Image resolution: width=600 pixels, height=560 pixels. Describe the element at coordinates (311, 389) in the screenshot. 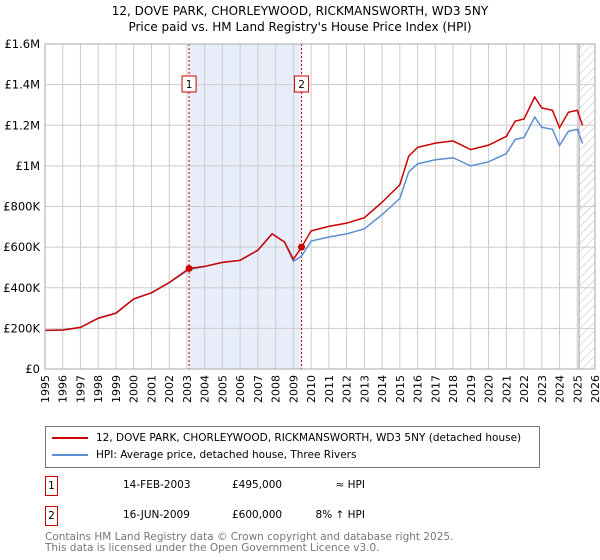

I see `x-tick-label: 2010` at that location.